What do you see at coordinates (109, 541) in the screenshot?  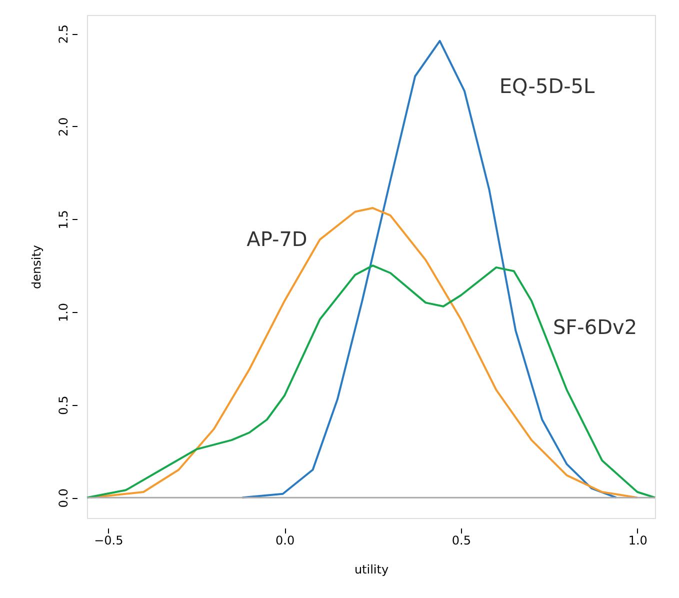 I see `x-tick-label: −0.5` at bounding box center [109, 541].